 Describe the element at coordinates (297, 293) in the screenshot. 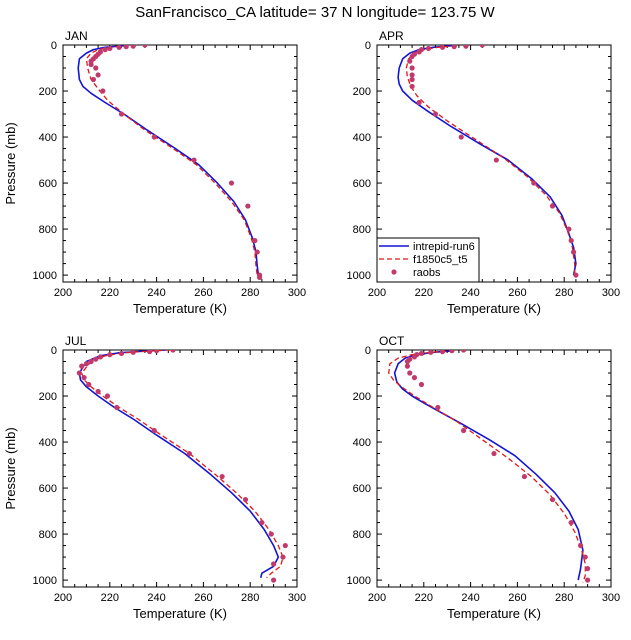

I see `x-tick-label: 300` at that location.